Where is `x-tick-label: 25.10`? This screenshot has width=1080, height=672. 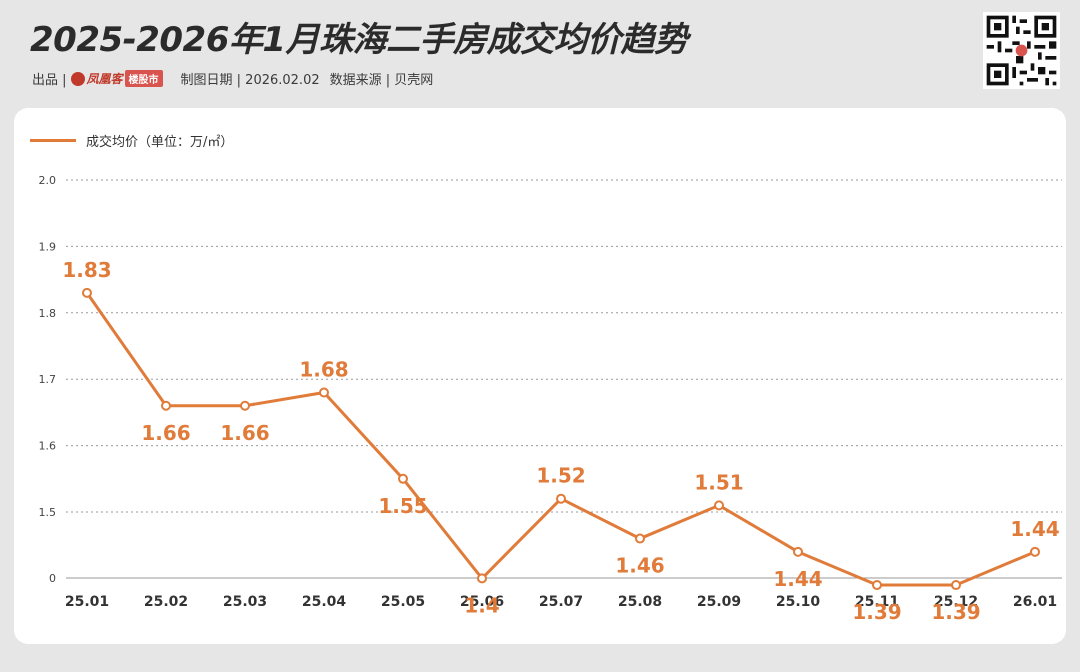 x-tick-label: 25.10 is located at coordinates (798, 602).